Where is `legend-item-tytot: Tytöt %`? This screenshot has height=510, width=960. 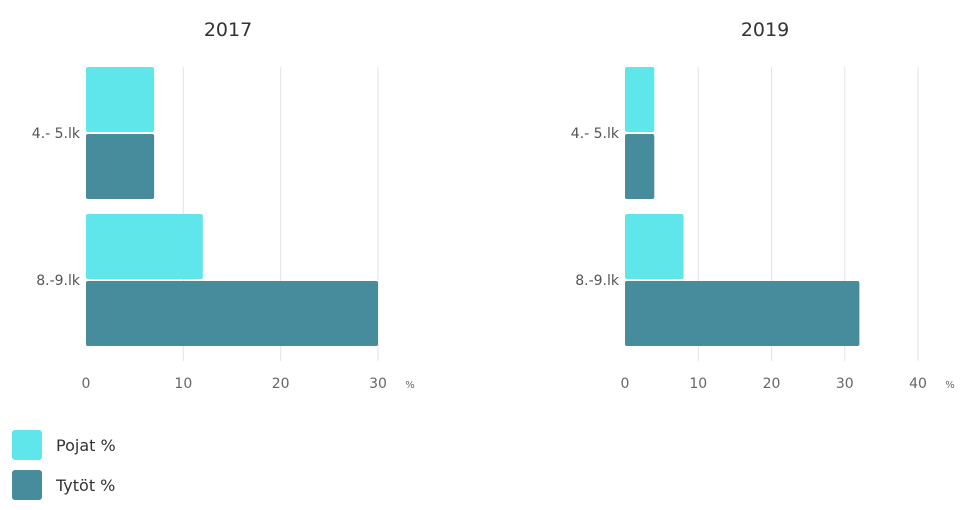 legend-item-tytot: Tytöt % is located at coordinates (64, 485).